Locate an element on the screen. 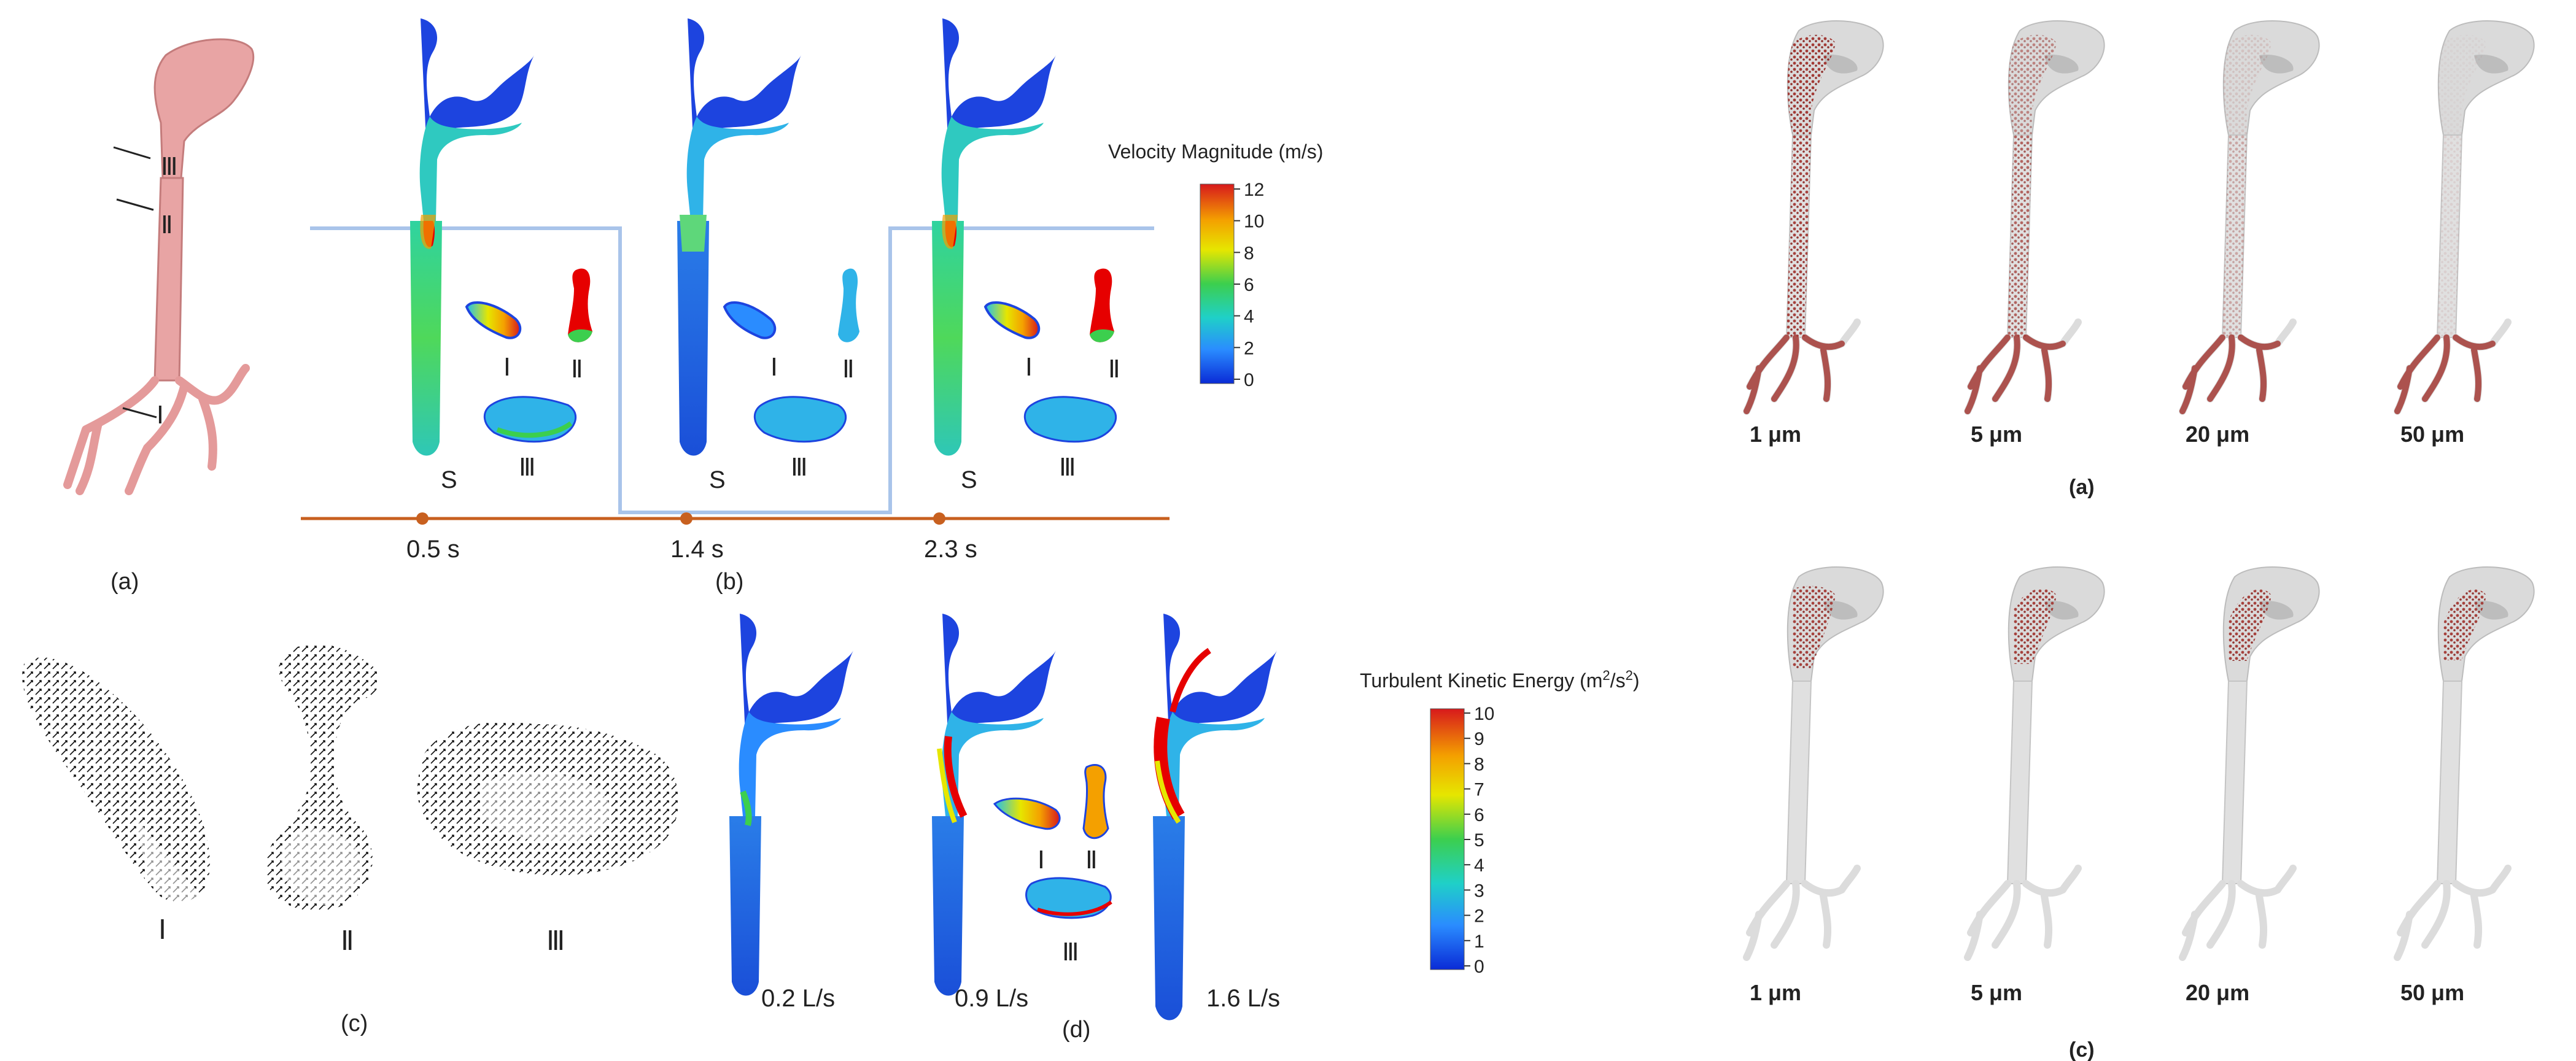 The image size is (2576, 1061). airway-model-panel-a: Ⅲ Ⅱ Ⅰ (a) is located at coordinates (159, 316).